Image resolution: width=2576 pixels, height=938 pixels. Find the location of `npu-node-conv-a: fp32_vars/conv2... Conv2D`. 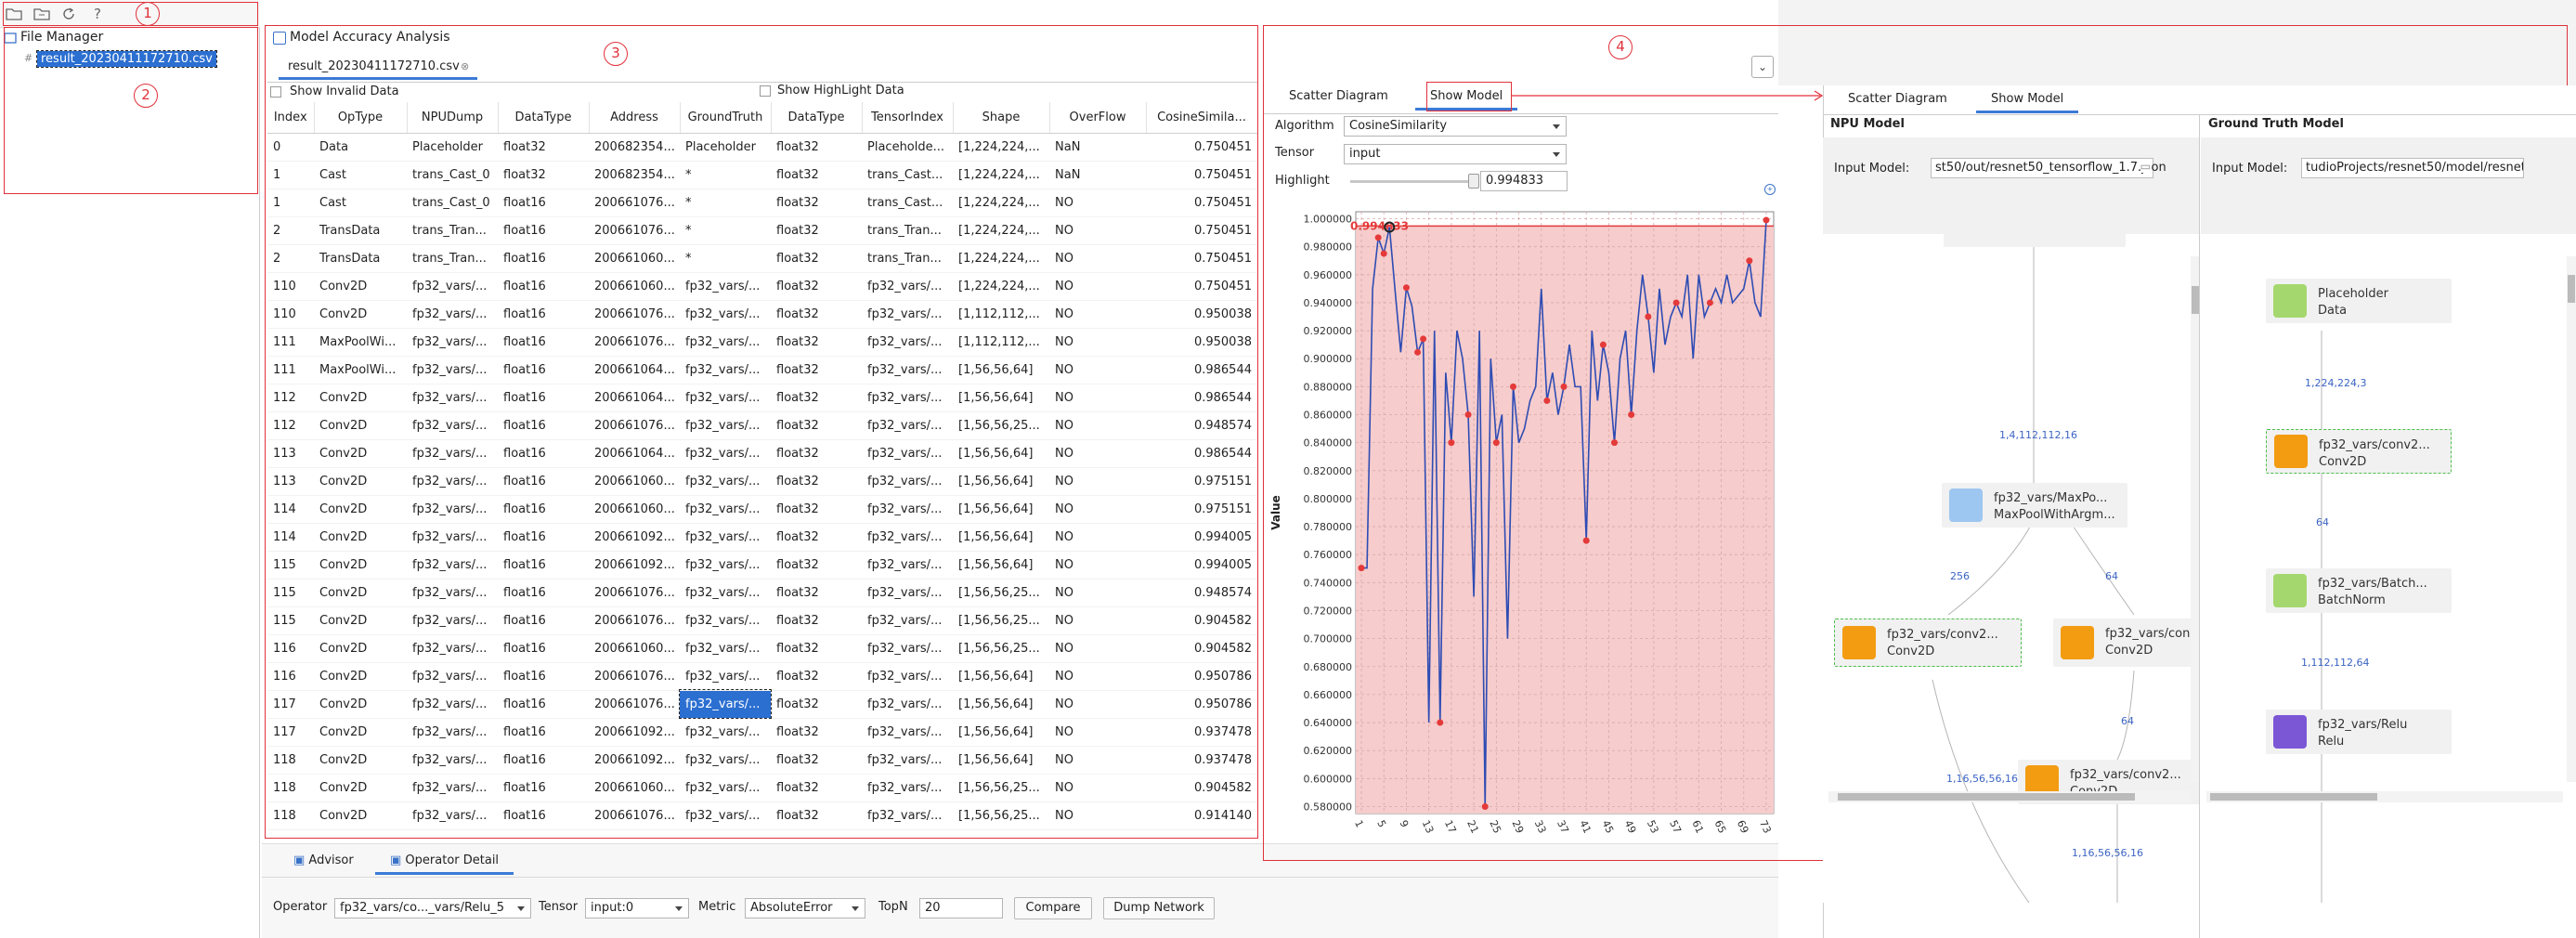

npu-node-conv-a: fp32_vars/conv2... Conv2D is located at coordinates (1928, 643).